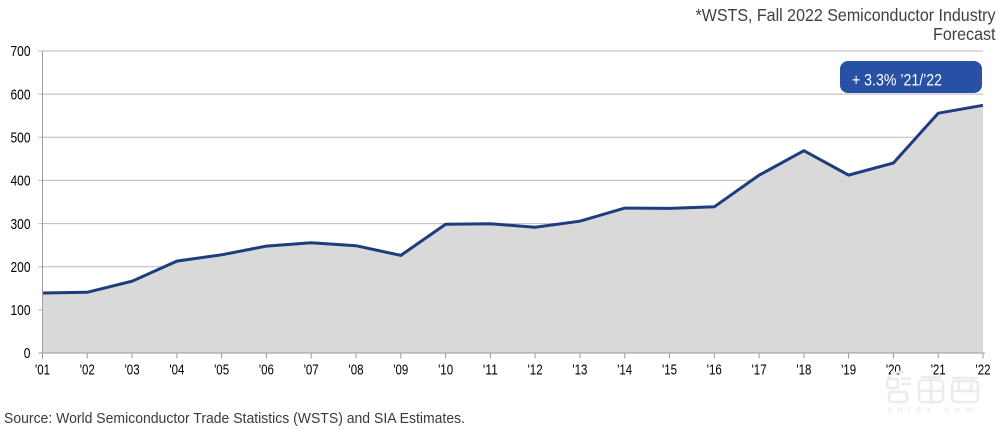  What do you see at coordinates (897, 81) in the screenshot?
I see `svg-text: + 3.3% ’21/’22` at bounding box center [897, 81].